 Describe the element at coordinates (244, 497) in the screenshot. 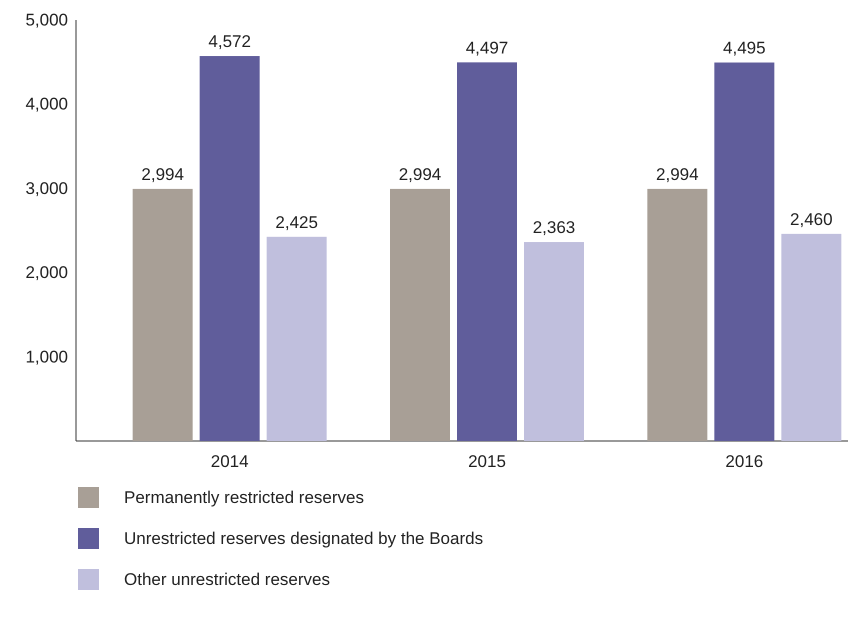

I see `legend-label: Permanently restricted reserves` at that location.